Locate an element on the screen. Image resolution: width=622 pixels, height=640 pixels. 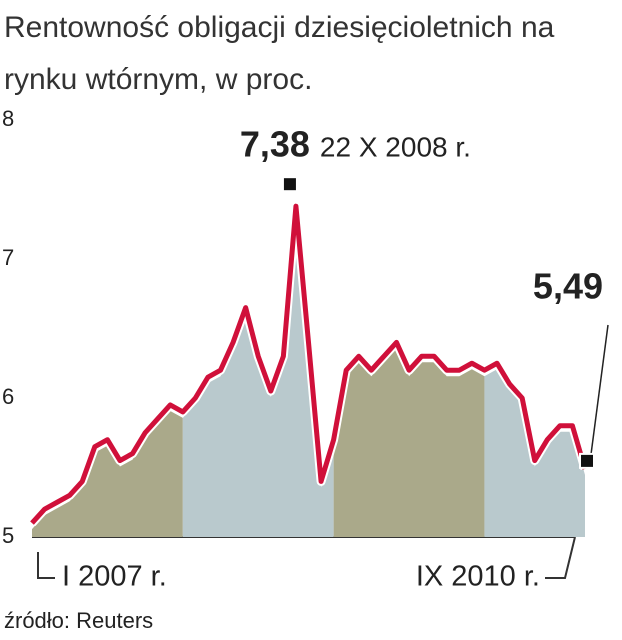
y-tick-label: 8 is located at coordinates (8, 118).